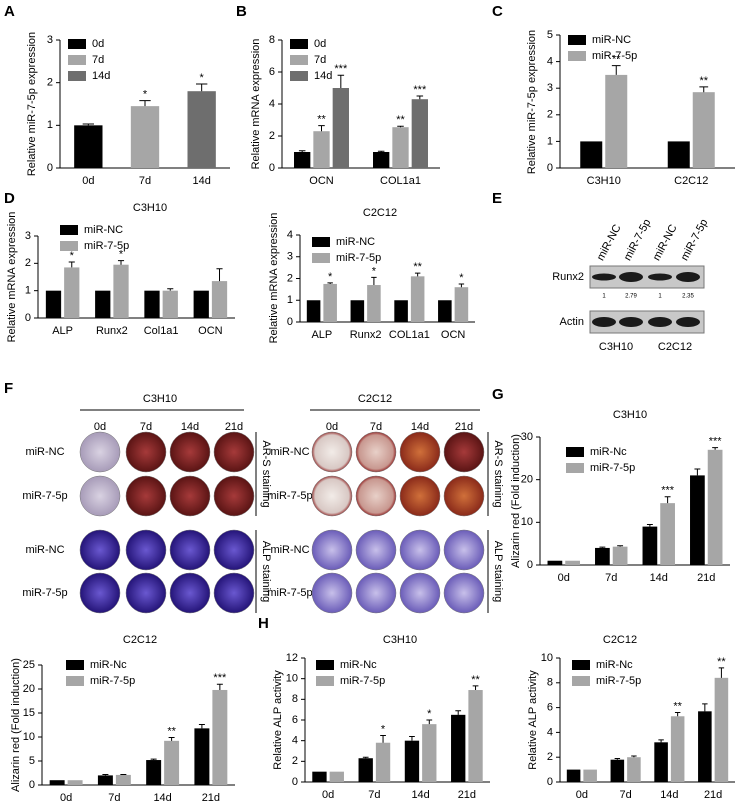 This screenshot has width=746, height=802. What do you see at coordinates (620, 640) in the screenshot?
I see `chart-title: C2C12` at bounding box center [620, 640].